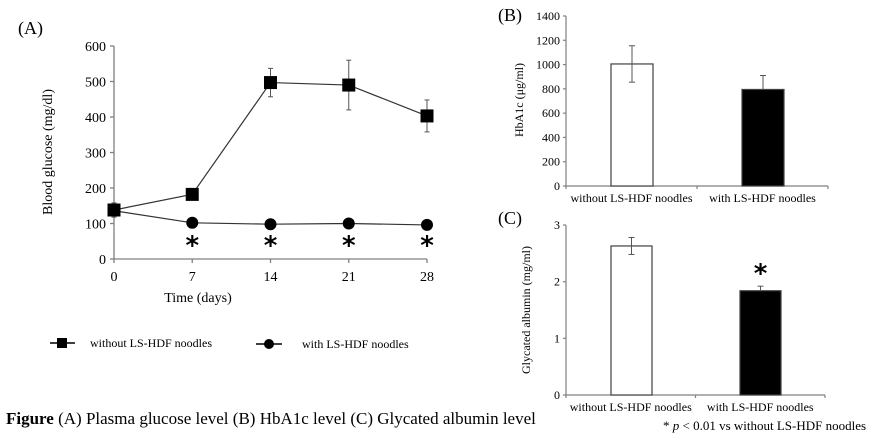  What do you see at coordinates (557, 225) in the screenshot?
I see `y-tick-label: 3` at bounding box center [557, 225].